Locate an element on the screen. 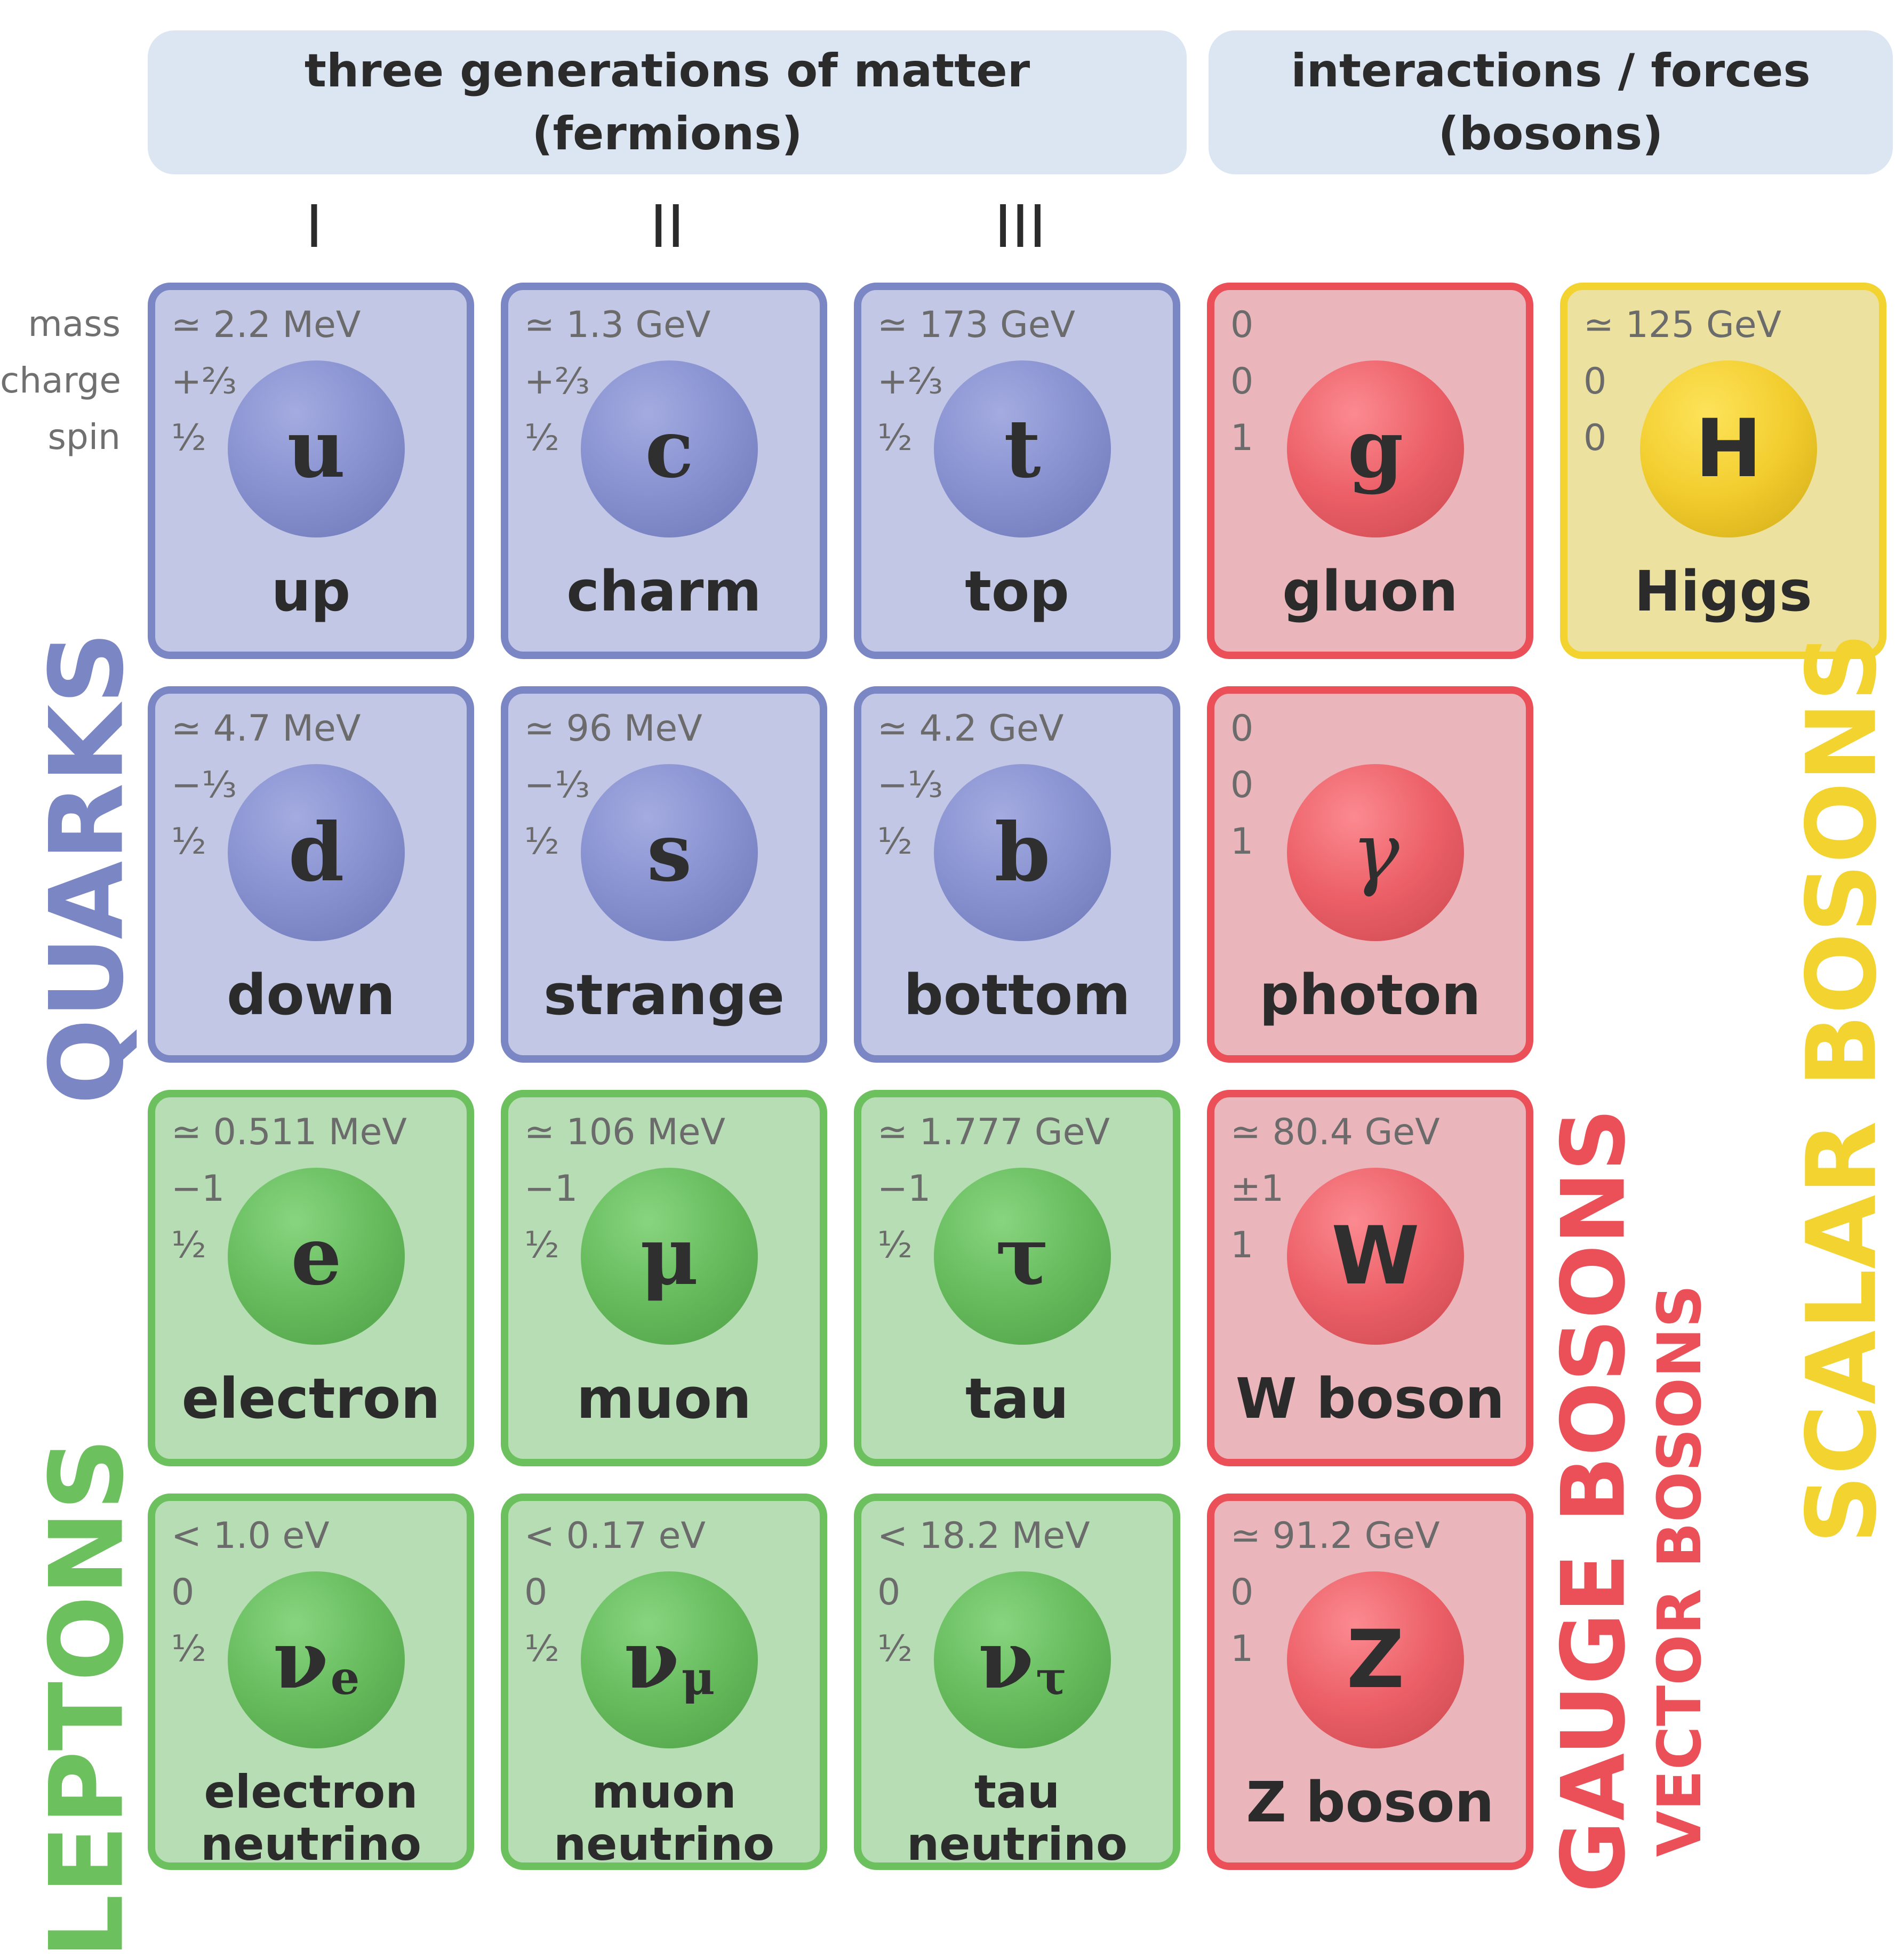 This screenshot has width=1904, height=1959. particle-name-line1: muon is located at coordinates (664, 1792).